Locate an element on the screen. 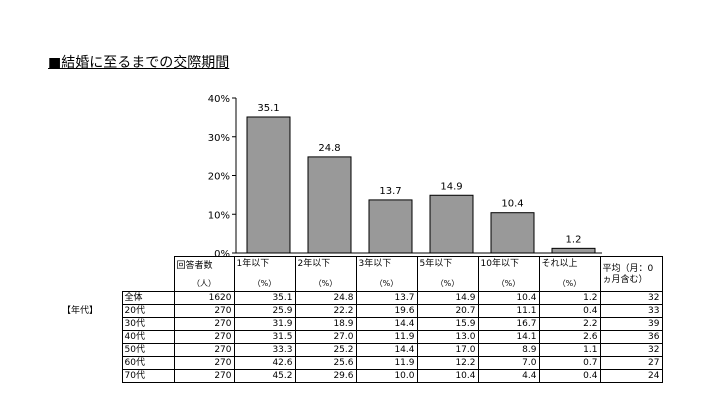 The height and width of the screenshot is (414, 718). percent-value: 2.6 is located at coordinates (569, 337).